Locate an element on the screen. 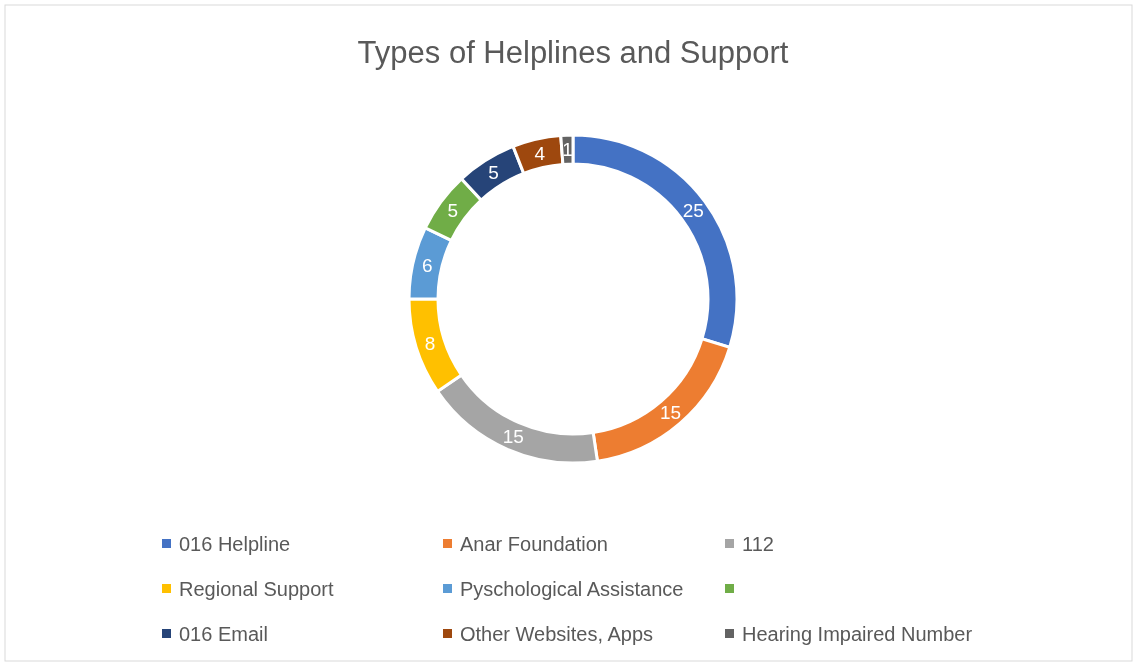 The height and width of the screenshot is (664, 1137). legend-label: 112 is located at coordinates (758, 544).